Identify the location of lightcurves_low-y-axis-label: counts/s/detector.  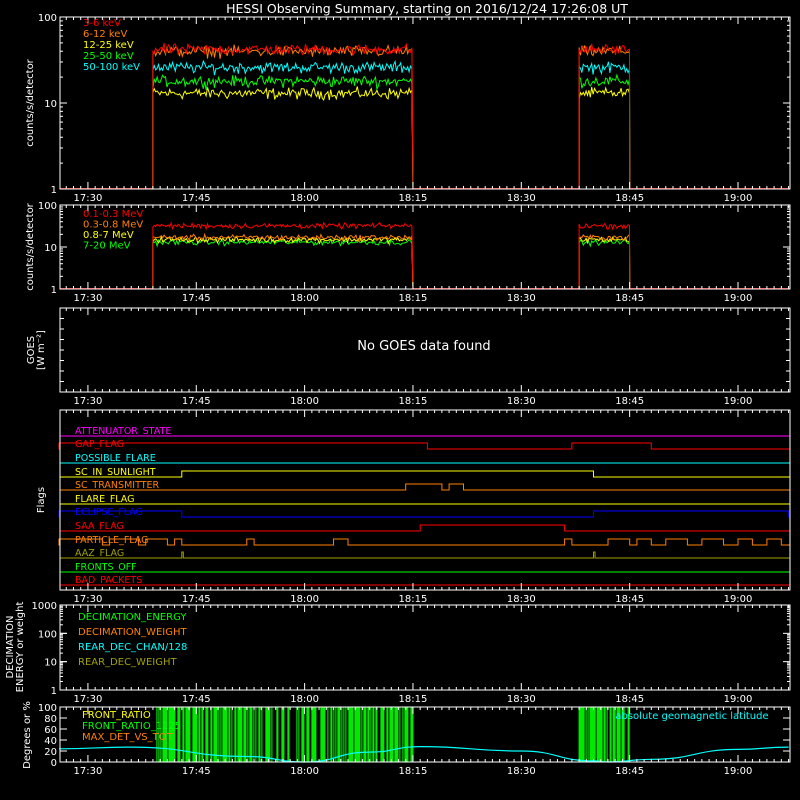
(30, 102).